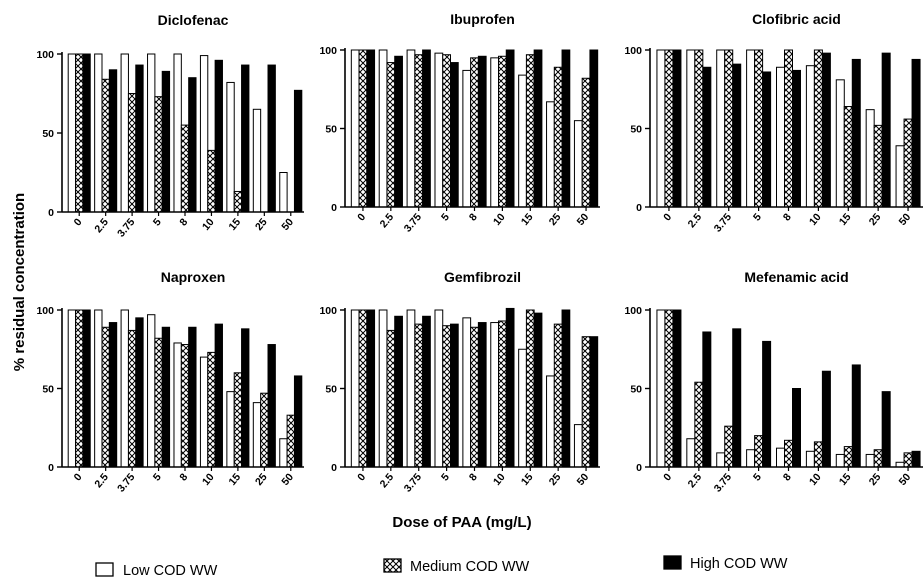  Describe the element at coordinates (459, 123) in the screenshot. I see `panel-ibuprofen: Ibuprofen 0 50 100 0 2.5 3.75 5 8 10 15 25 50` at that location.